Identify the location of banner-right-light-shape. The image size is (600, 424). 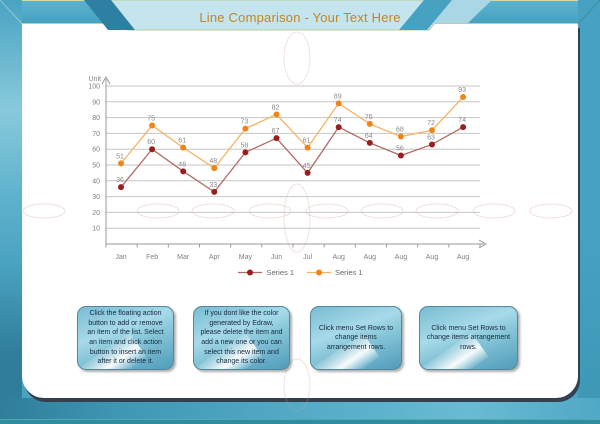
(461, 11).